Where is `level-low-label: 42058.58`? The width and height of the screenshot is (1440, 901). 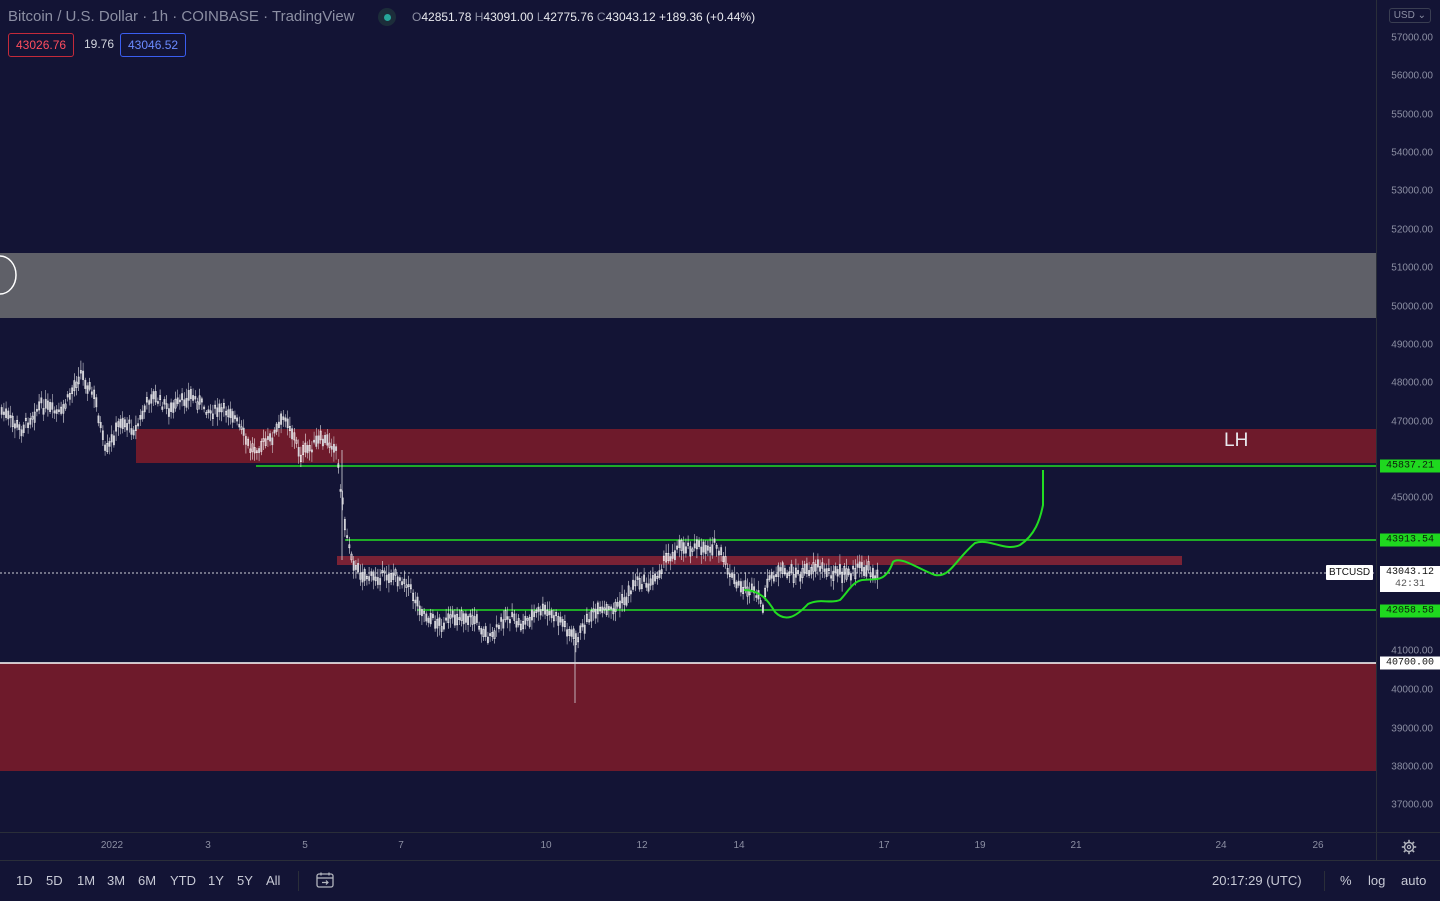
level-low-label: 42058.58 is located at coordinates (1410, 611).